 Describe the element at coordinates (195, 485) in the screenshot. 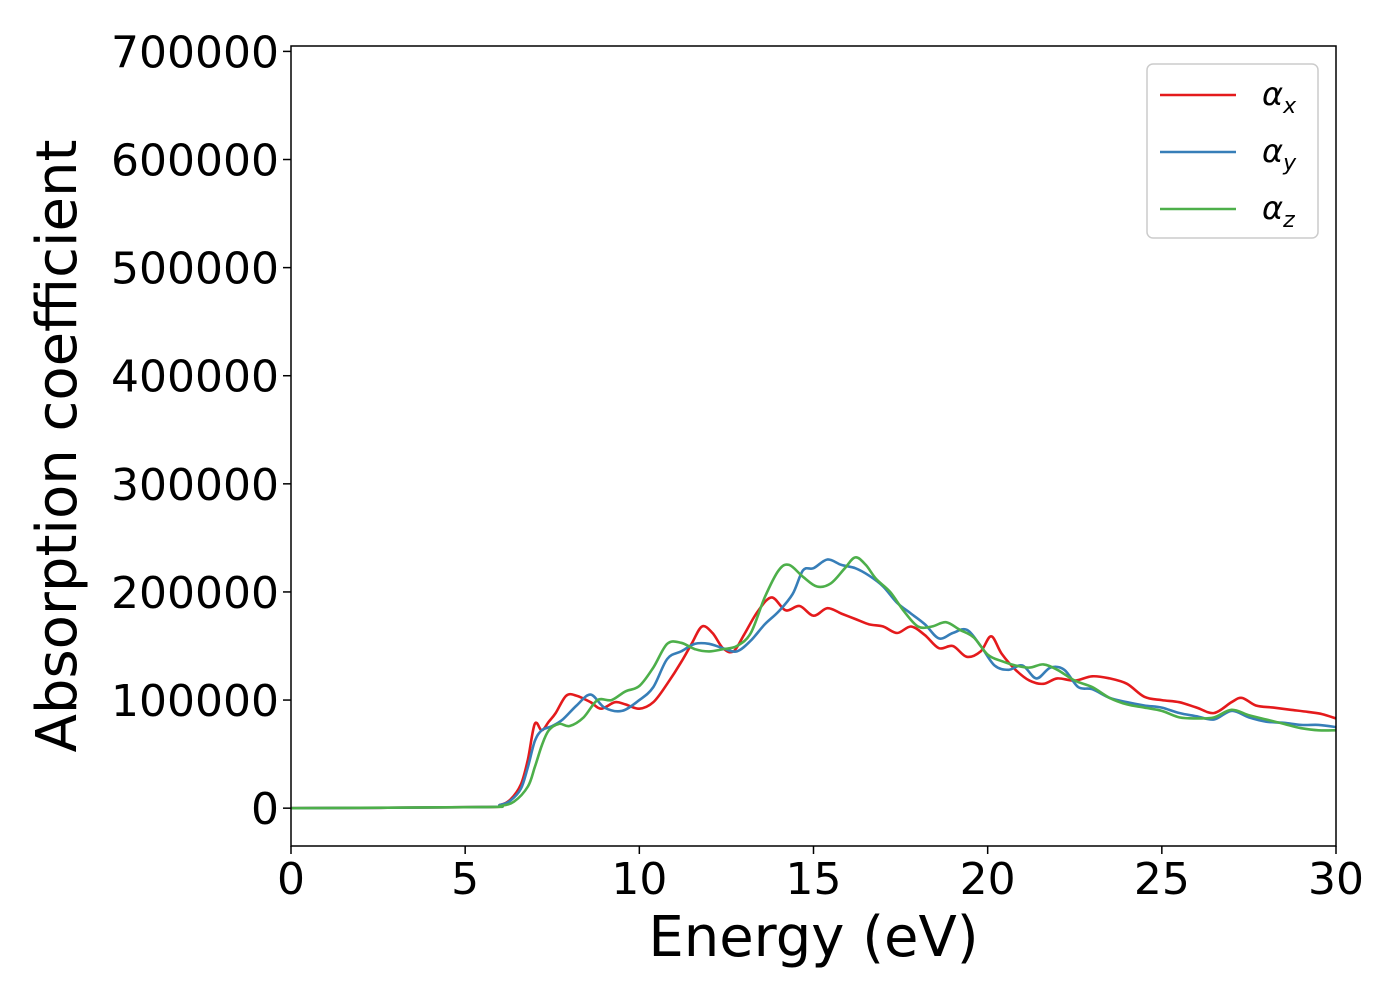

I see `y-tick-label: 300000` at that location.